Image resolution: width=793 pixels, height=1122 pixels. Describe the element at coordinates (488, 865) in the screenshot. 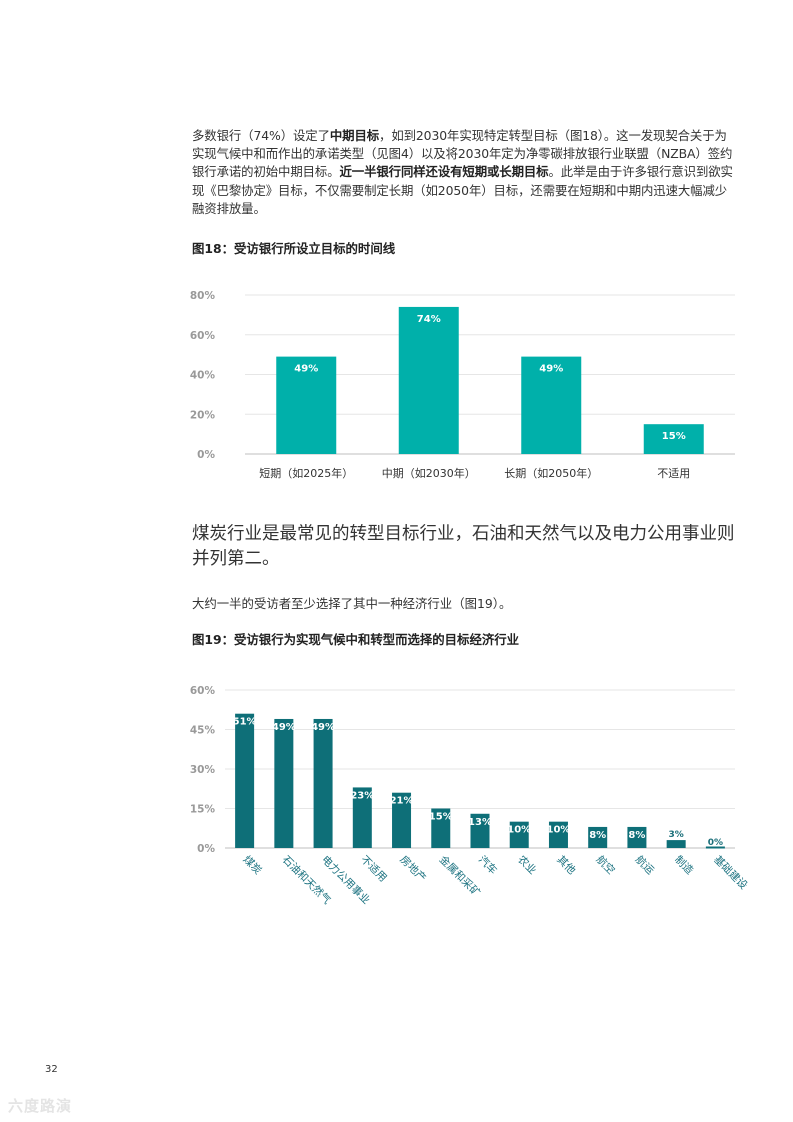

I see `x-tick-label: 汽车` at that location.